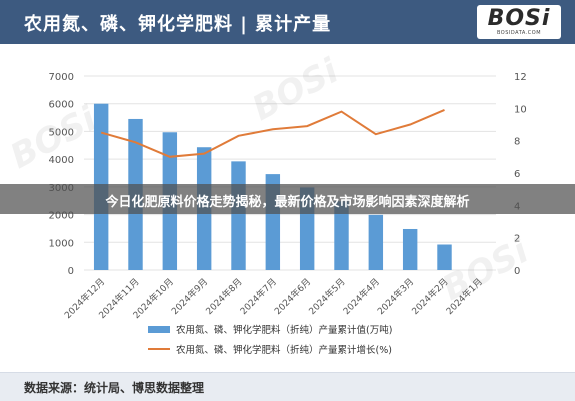 This screenshot has width=575, height=401. I want to click on bosi-logo: BOSi BOSIDATA.COM, so click(519, 22).